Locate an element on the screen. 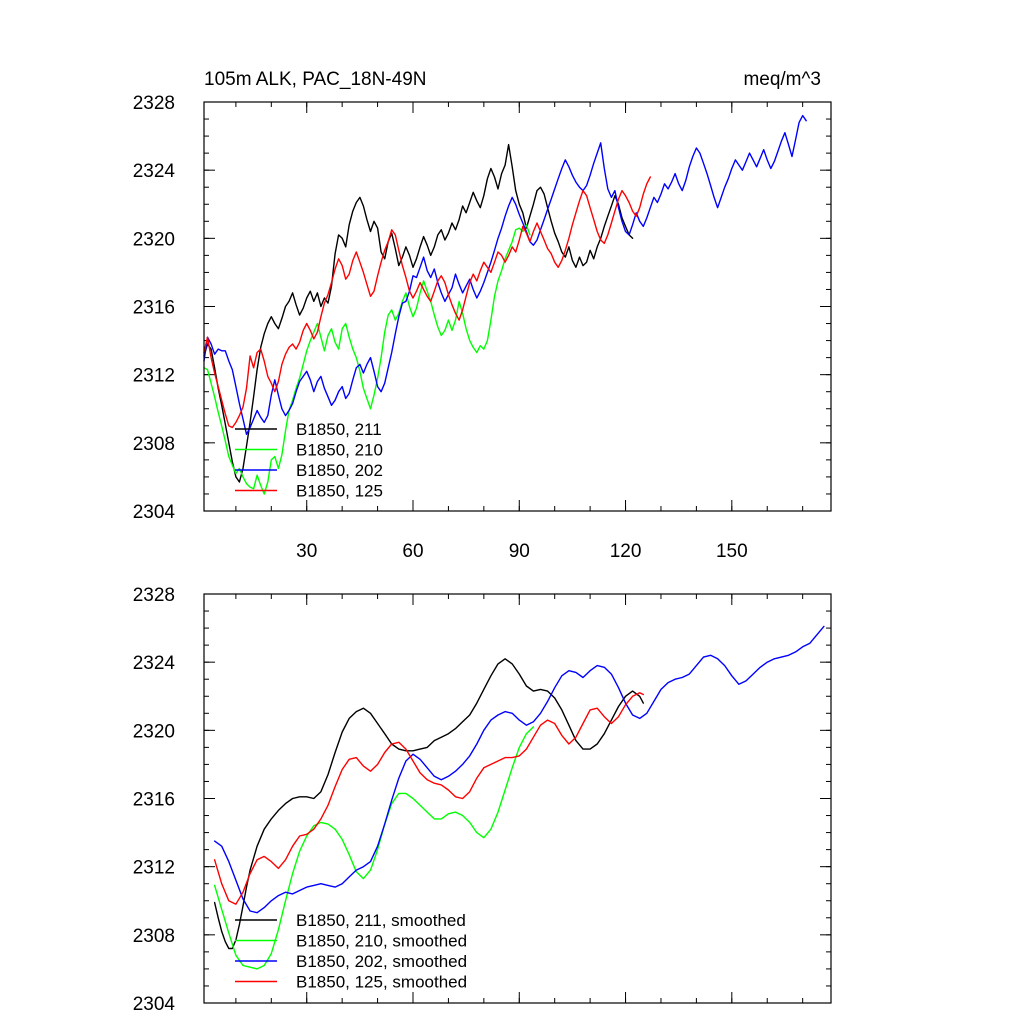 The image size is (1024, 1024). x-tick-label: 120 is located at coordinates (626, 551).